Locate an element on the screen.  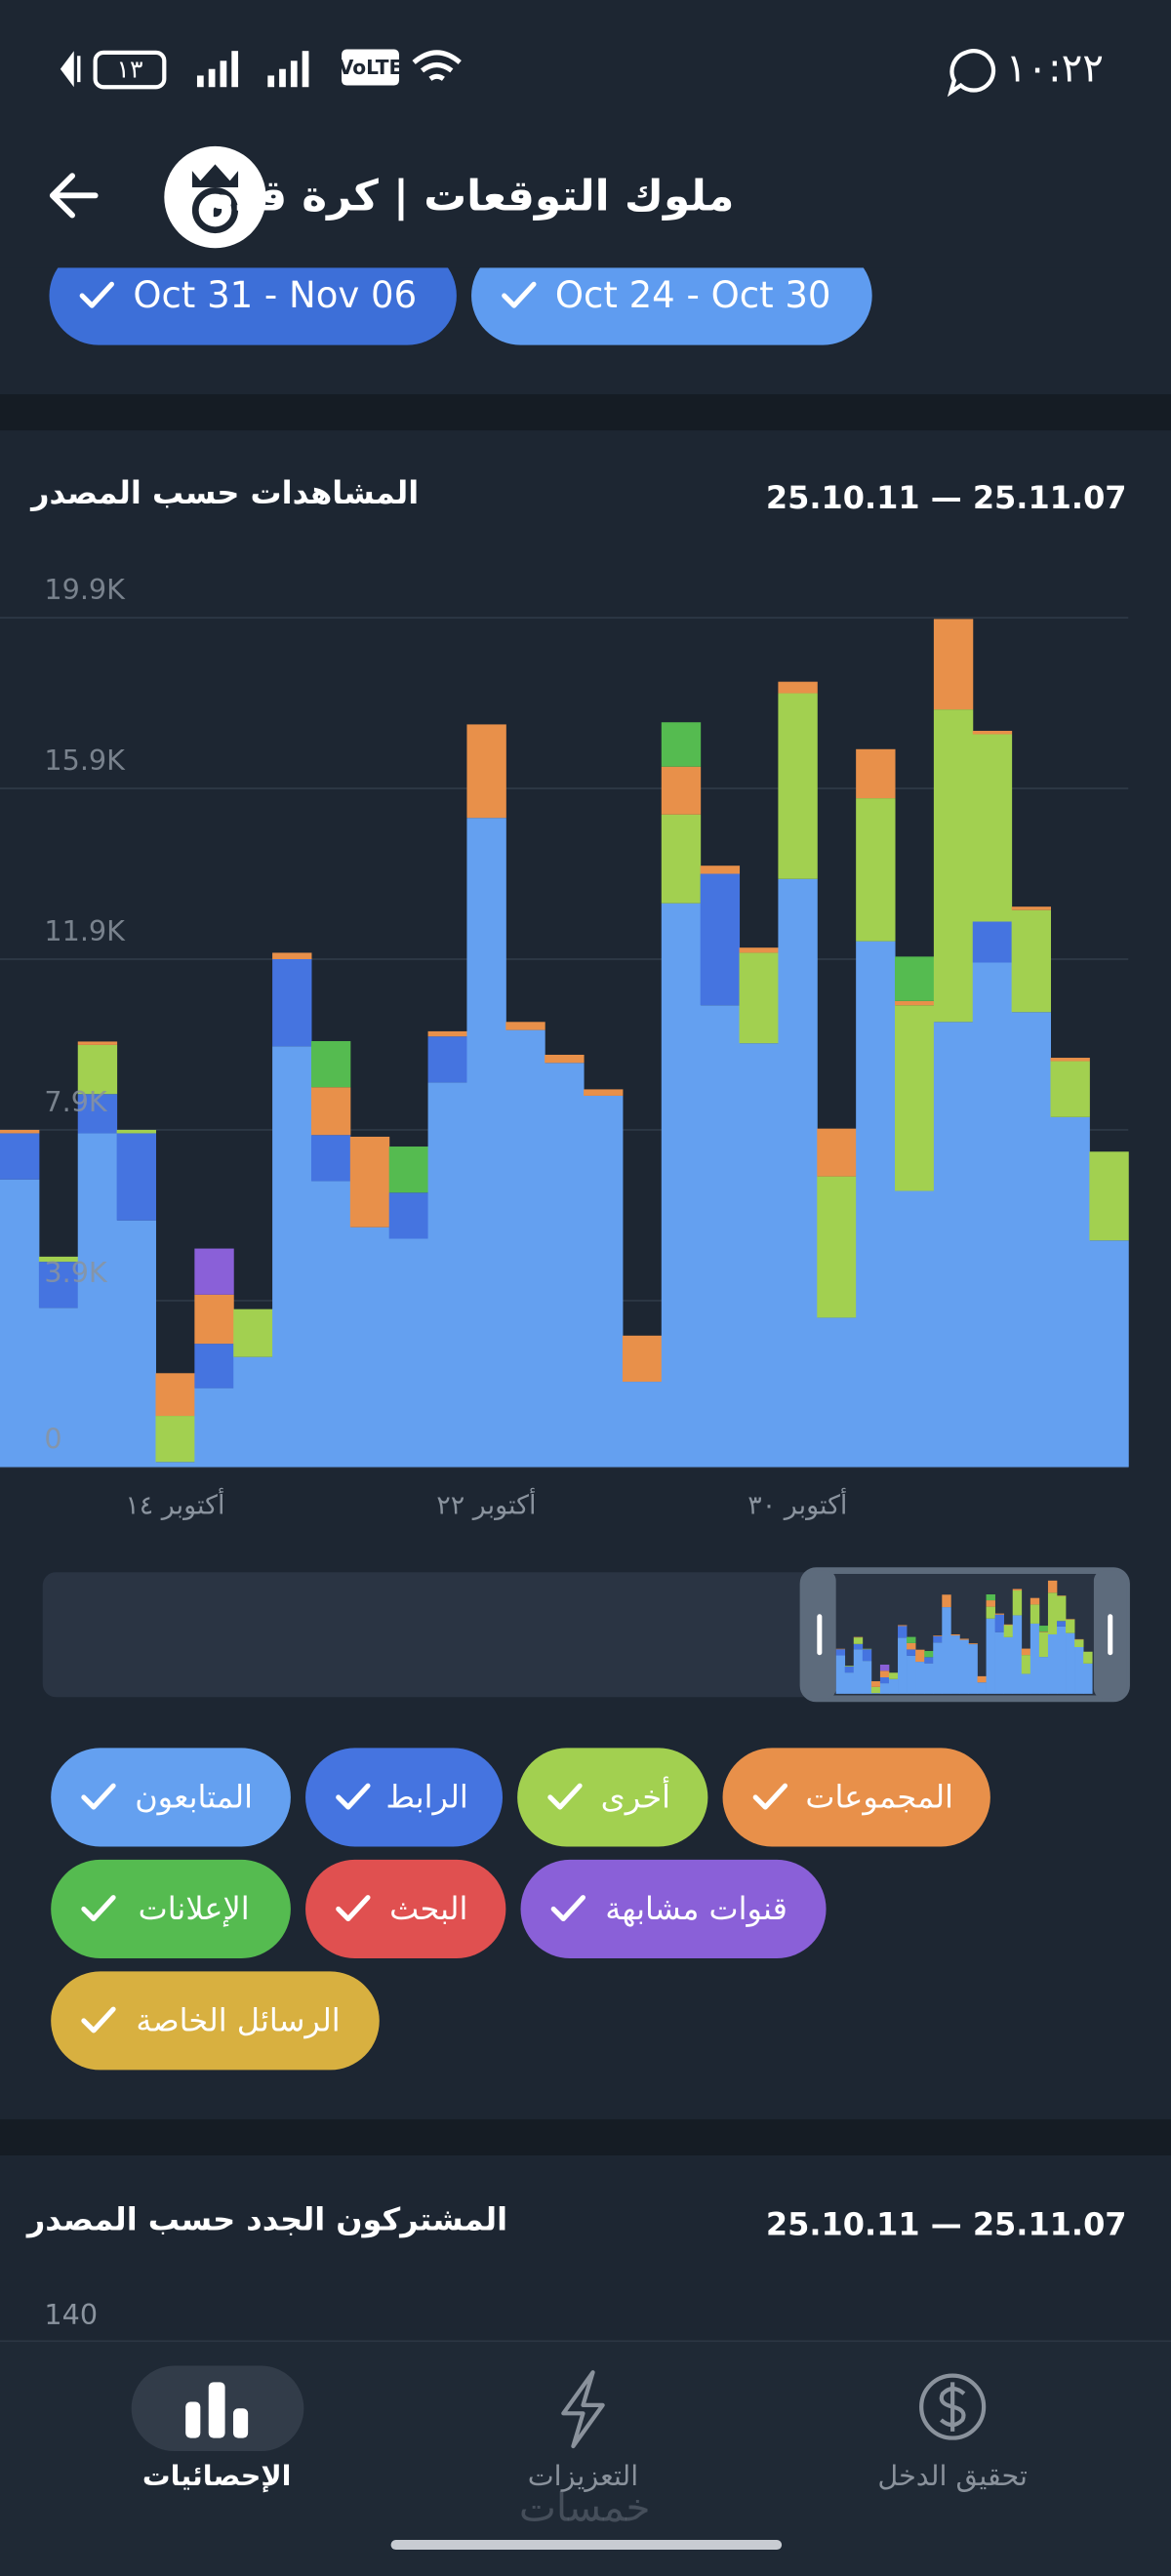
channel-avatar is located at coordinates (215, 197).